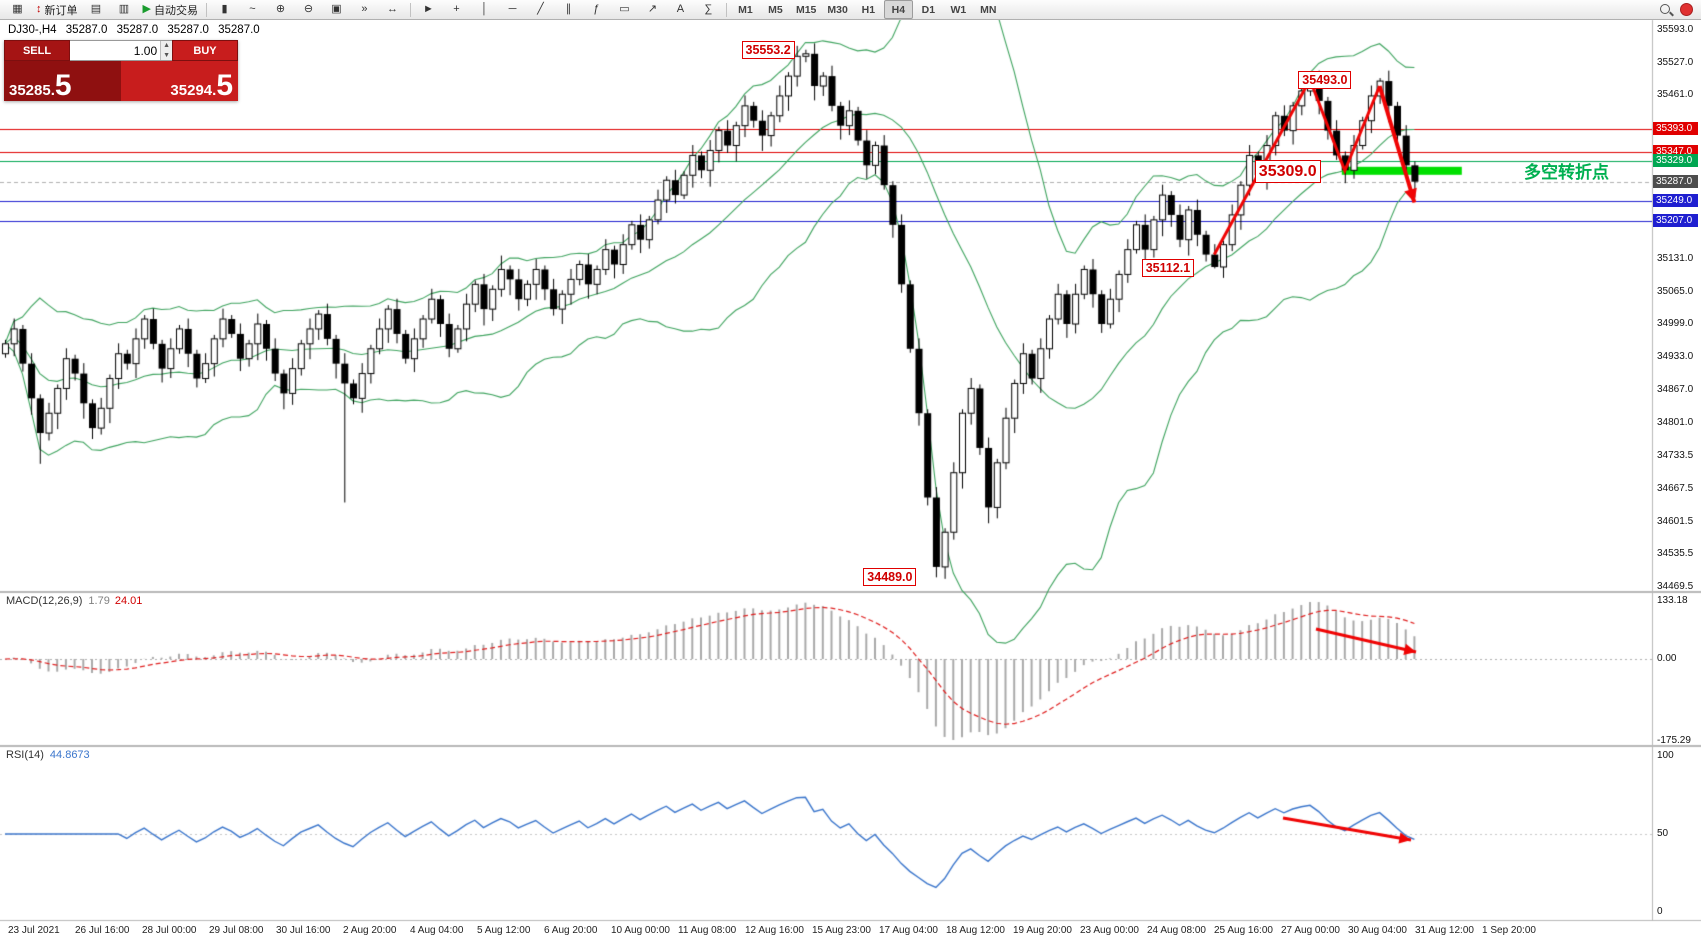  I want to click on notification-badge-icon, so click(1686, 9).